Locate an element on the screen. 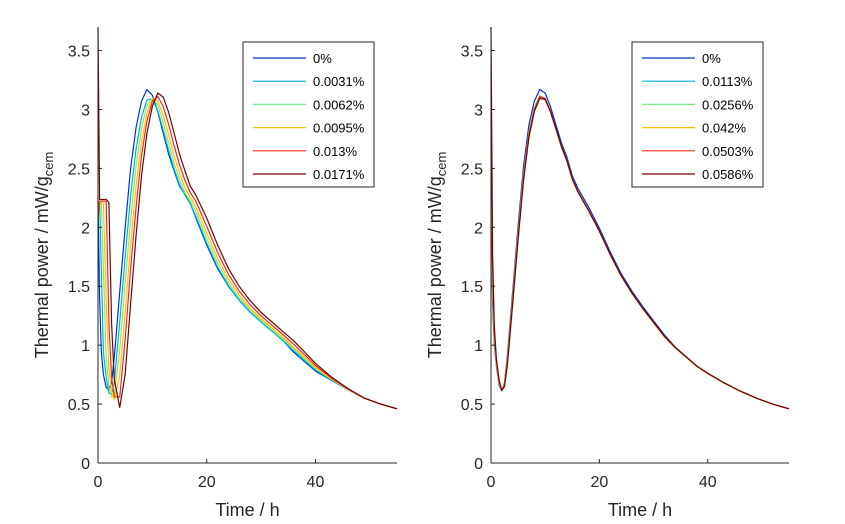  legend-item: 0.0095% is located at coordinates (309, 128).